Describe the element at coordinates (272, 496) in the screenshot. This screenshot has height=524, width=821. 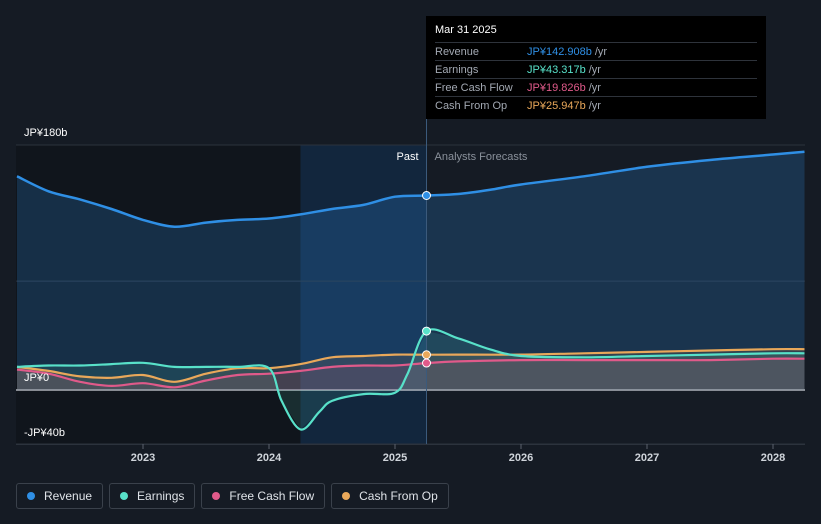
I see `legend-label: Free Cash Flow` at that location.